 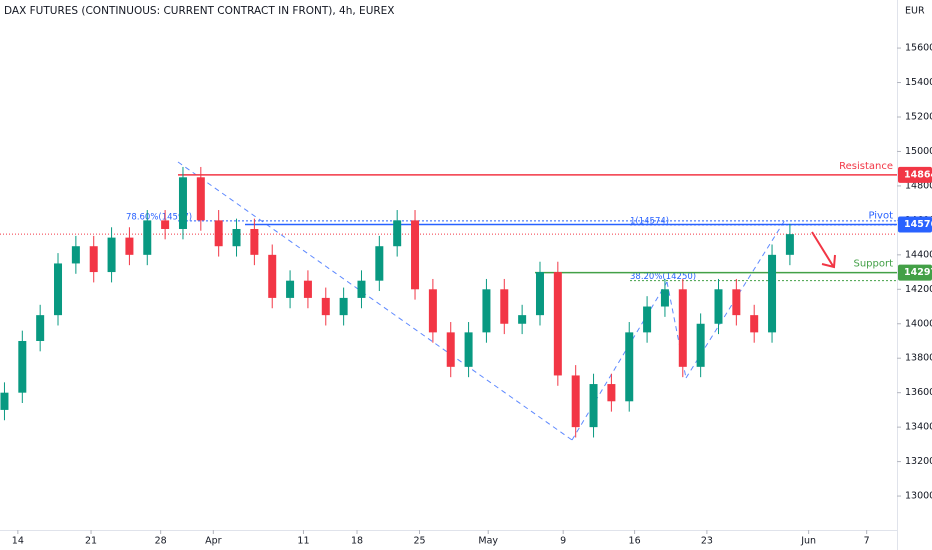 What do you see at coordinates (823, 250) in the screenshot?
I see `arrow` at bounding box center [823, 250].